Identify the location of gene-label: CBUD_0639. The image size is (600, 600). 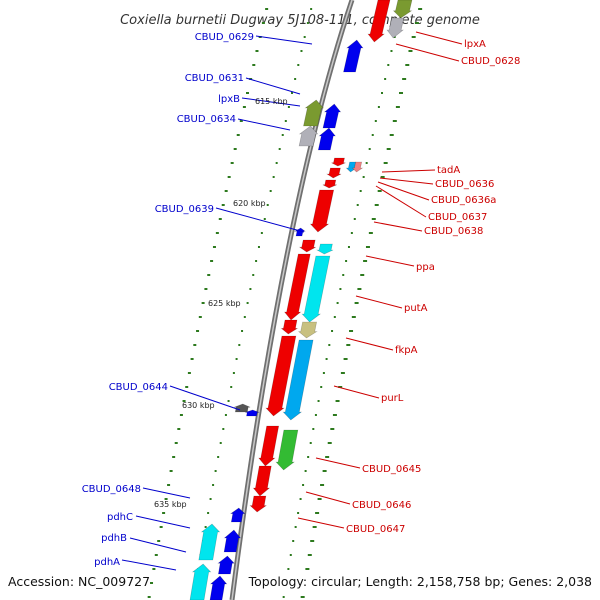
(184, 209).